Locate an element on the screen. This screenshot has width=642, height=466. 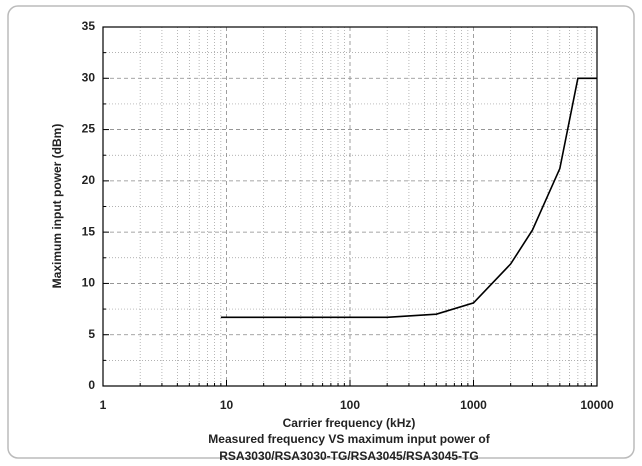
x-tick-label: 1000 is located at coordinates (473, 405).